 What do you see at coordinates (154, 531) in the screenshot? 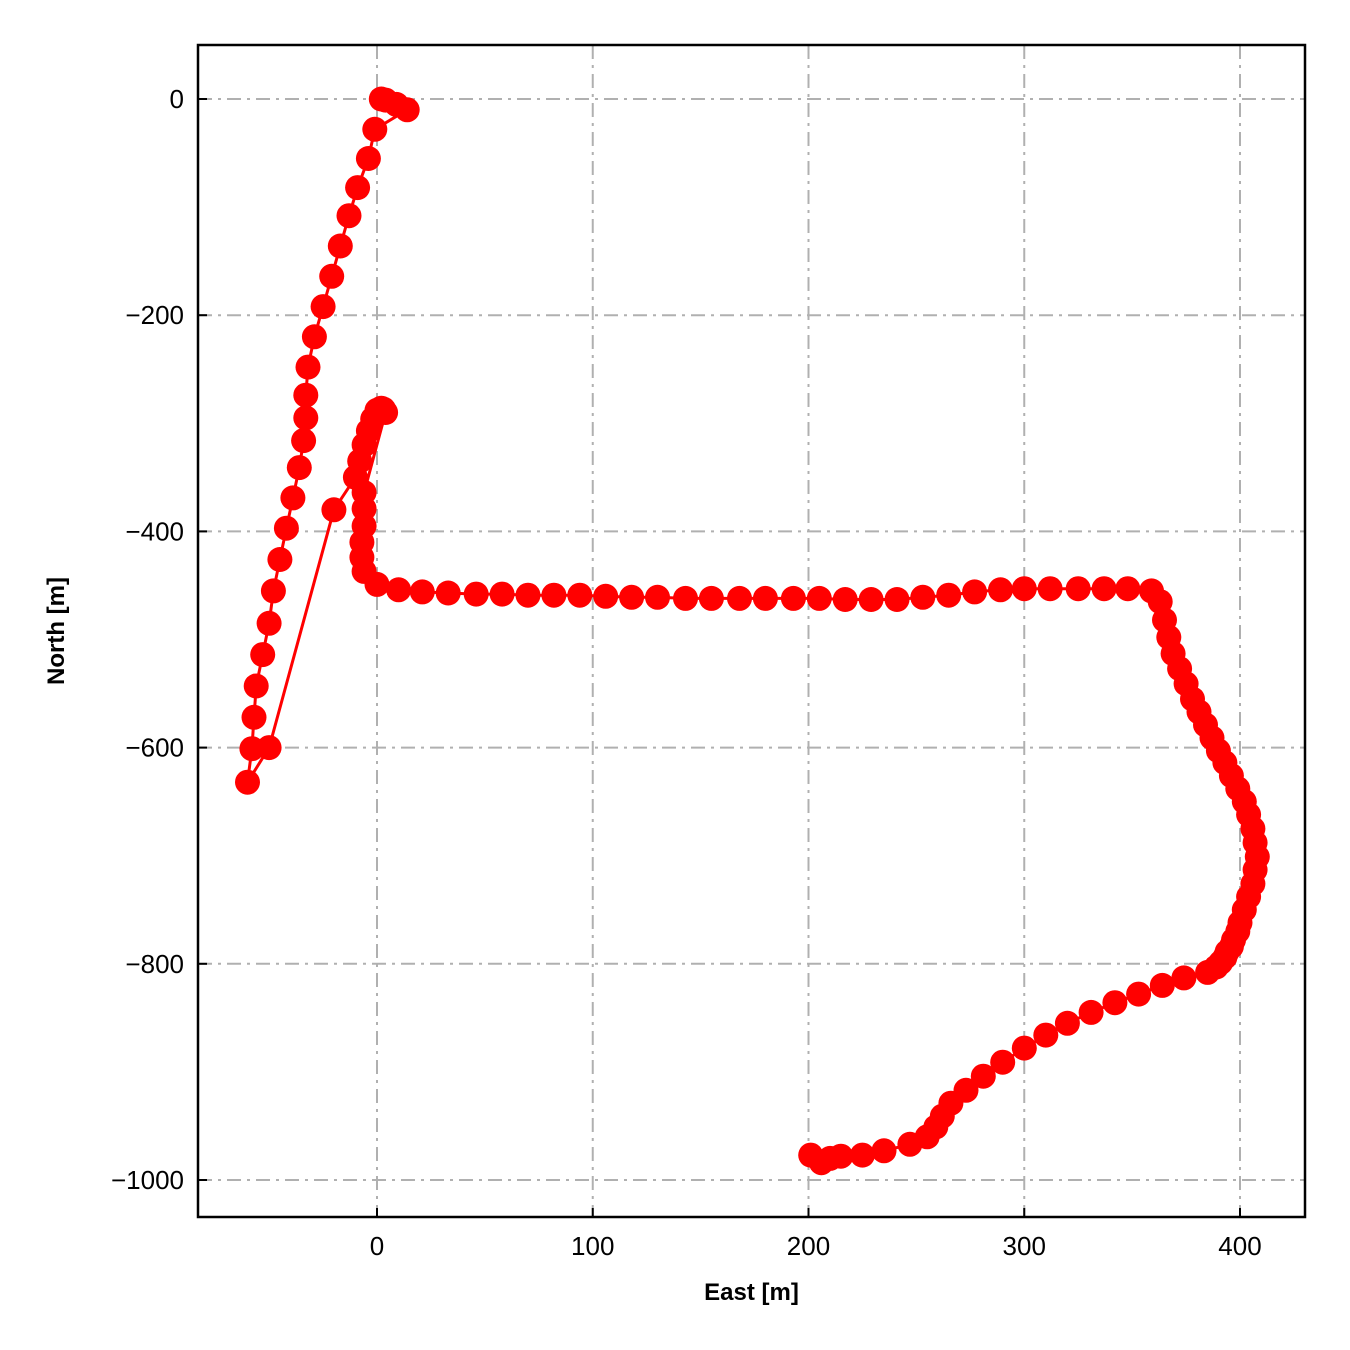
I see `y-tick-label: −400` at bounding box center [154, 531].